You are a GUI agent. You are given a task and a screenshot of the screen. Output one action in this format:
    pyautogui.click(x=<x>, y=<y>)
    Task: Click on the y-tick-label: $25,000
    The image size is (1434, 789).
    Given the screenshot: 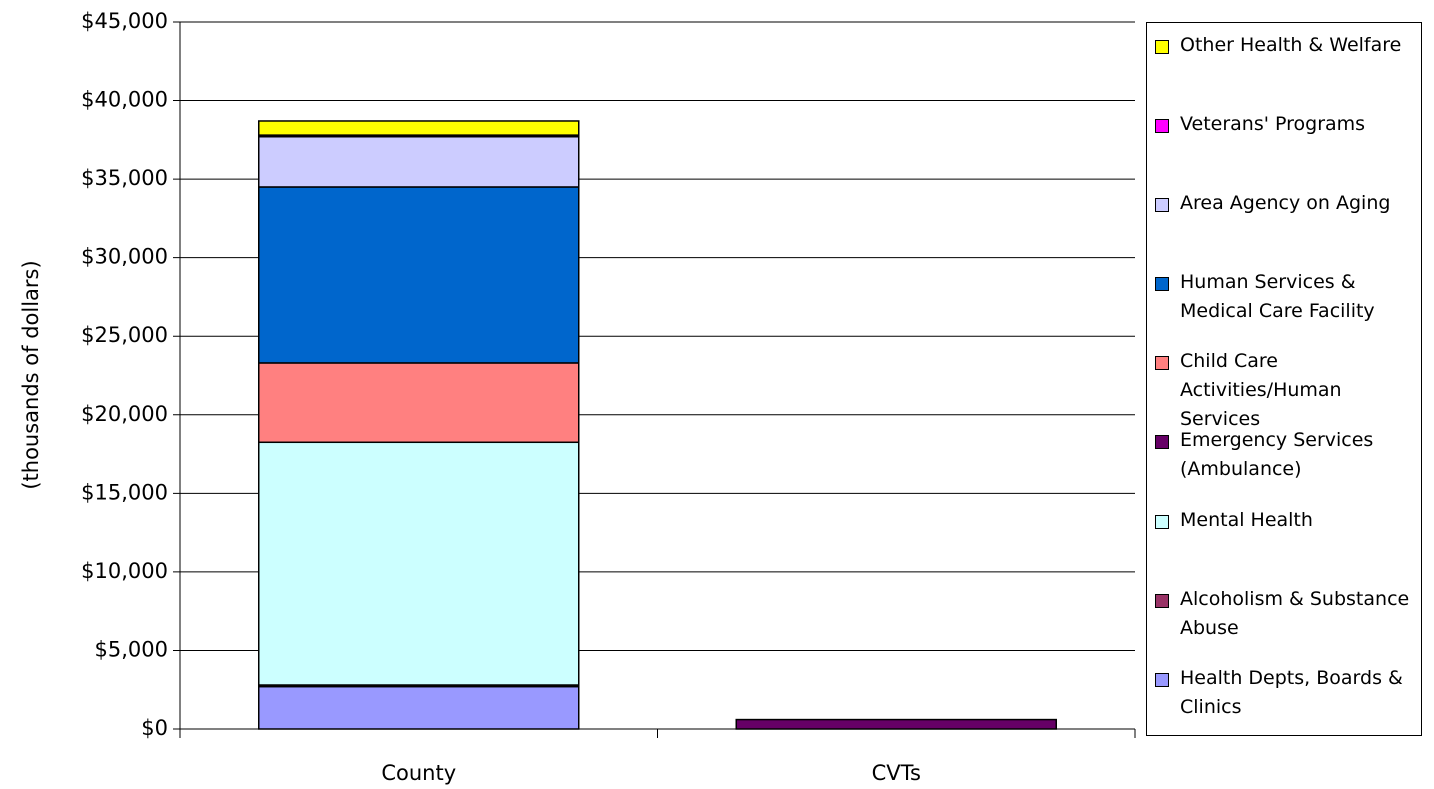 What is the action you would take?
    pyautogui.click(x=124, y=335)
    